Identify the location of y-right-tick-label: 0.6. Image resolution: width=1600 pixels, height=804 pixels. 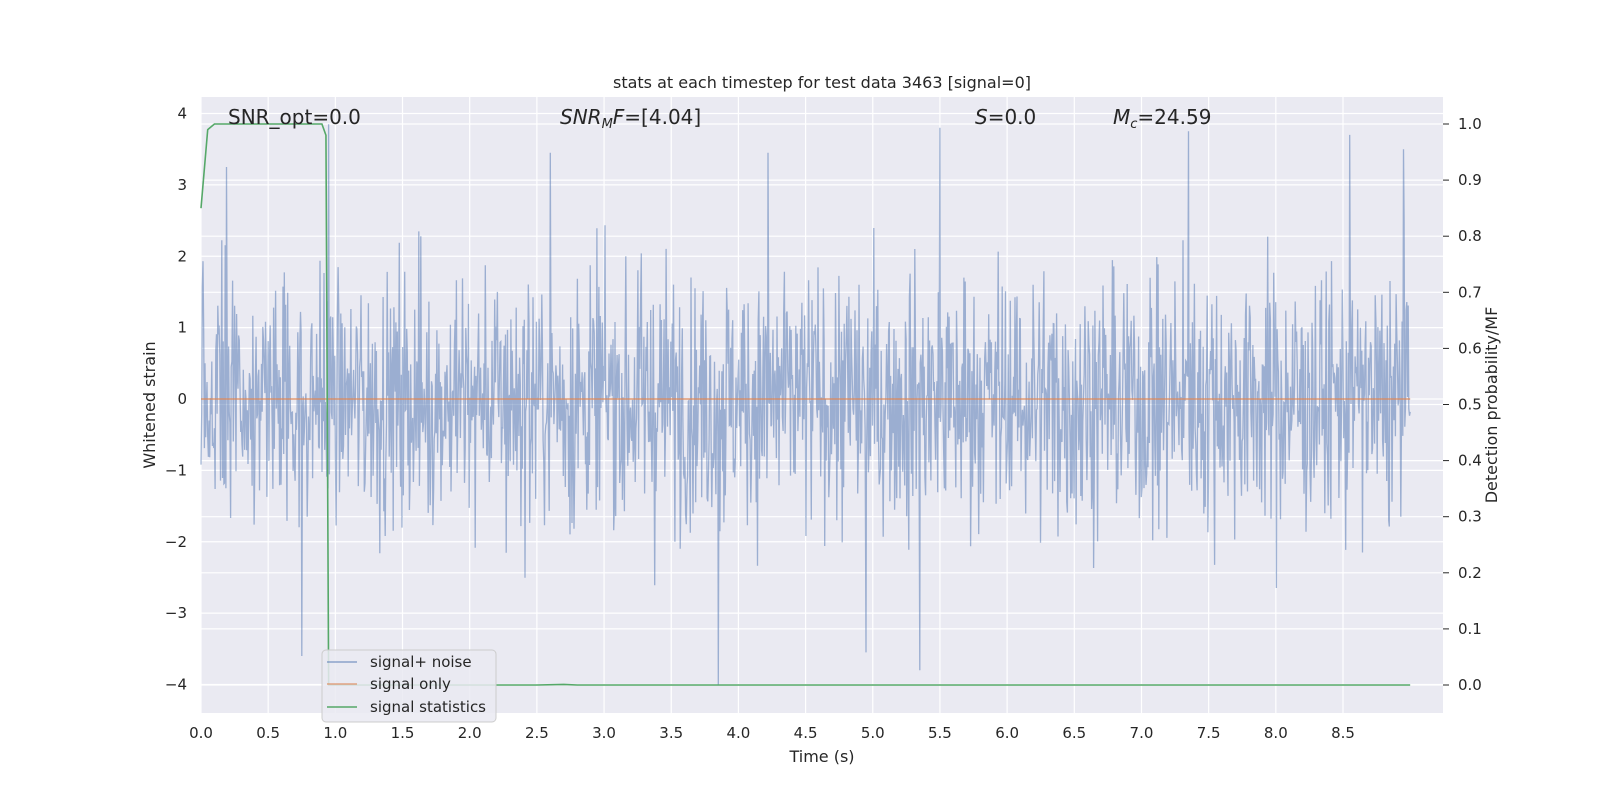
(1470, 348).